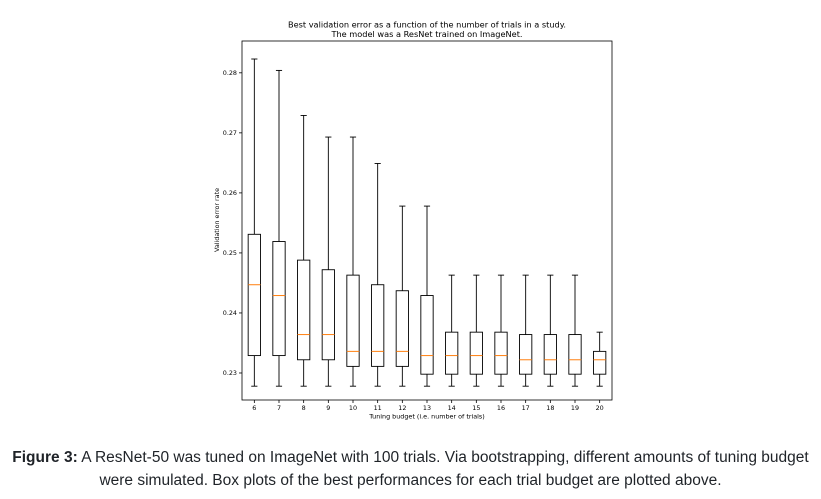  What do you see at coordinates (575, 408) in the screenshot?
I see `x-tick-label: 19` at bounding box center [575, 408].